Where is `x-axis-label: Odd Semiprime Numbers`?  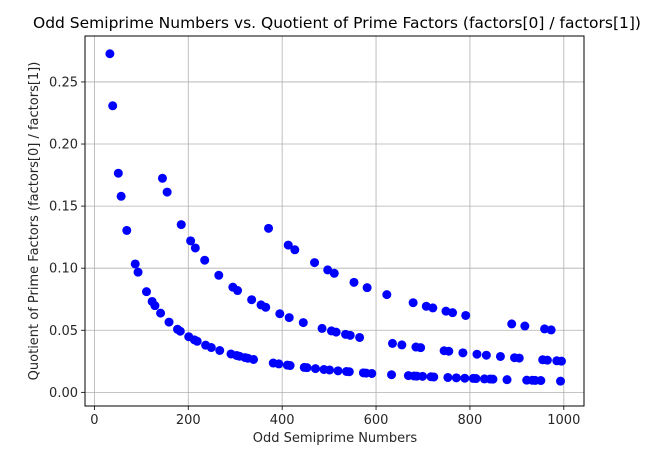 x-axis-label: Odd Semiprime Numbers is located at coordinates (335, 438).